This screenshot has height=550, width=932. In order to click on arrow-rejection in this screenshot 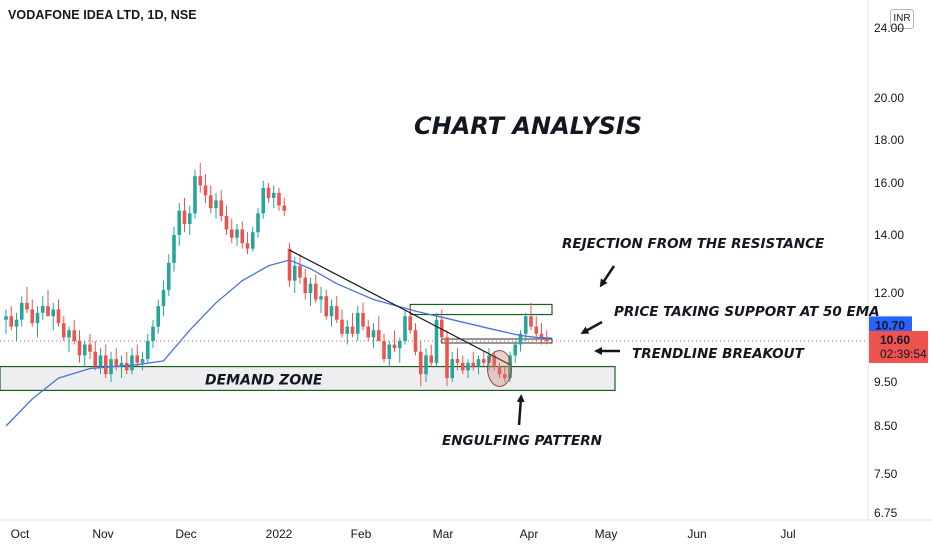, I will do `click(607, 276)`.